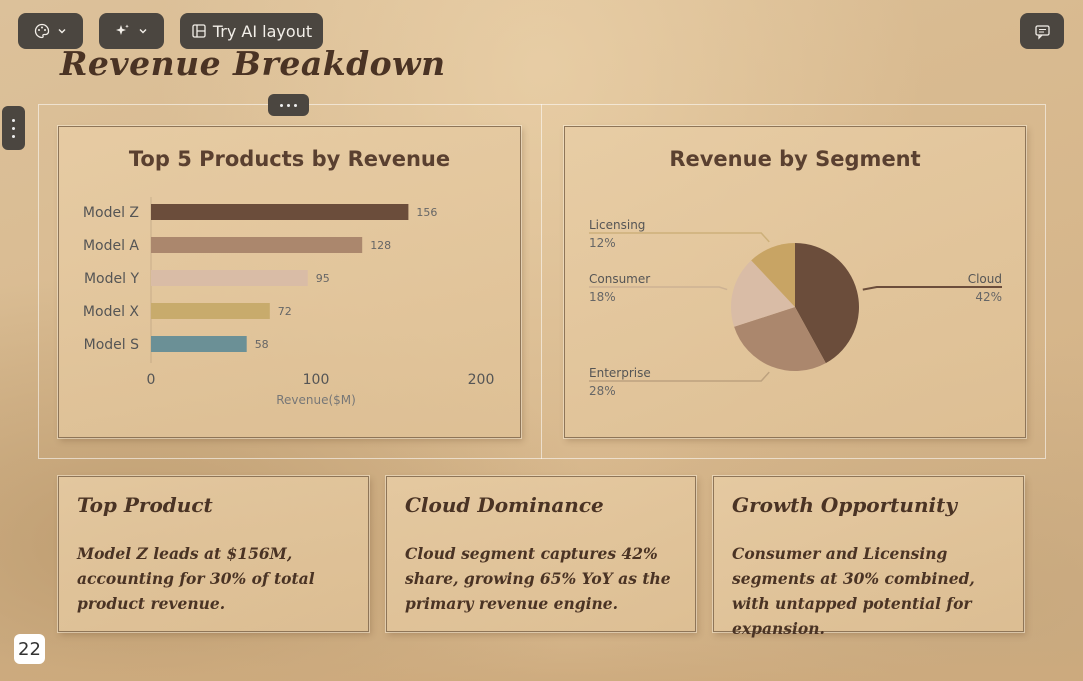 The height and width of the screenshot is (681, 1083). What do you see at coordinates (602, 297) in the screenshot?
I see `pie-percent-label: 18%` at bounding box center [602, 297].